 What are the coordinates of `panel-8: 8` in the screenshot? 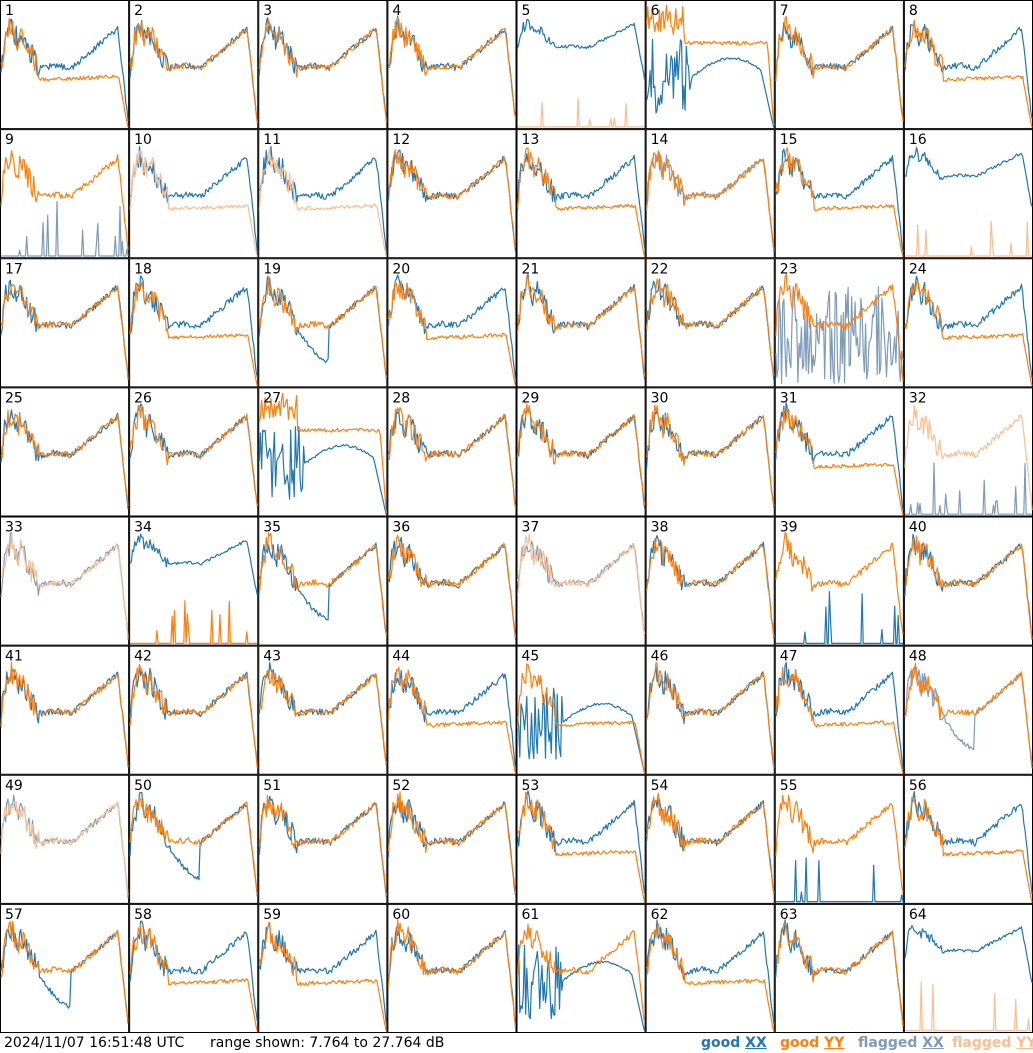 It's located at (968, 65).